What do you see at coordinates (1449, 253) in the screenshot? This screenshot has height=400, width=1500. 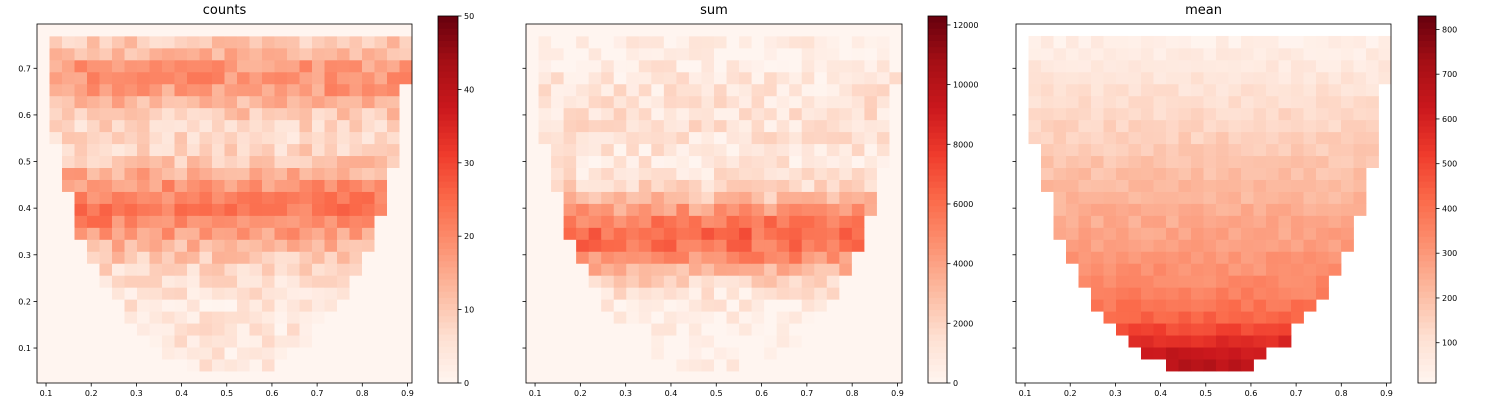 I see `colorbar-tick-label: 300` at bounding box center [1449, 253].